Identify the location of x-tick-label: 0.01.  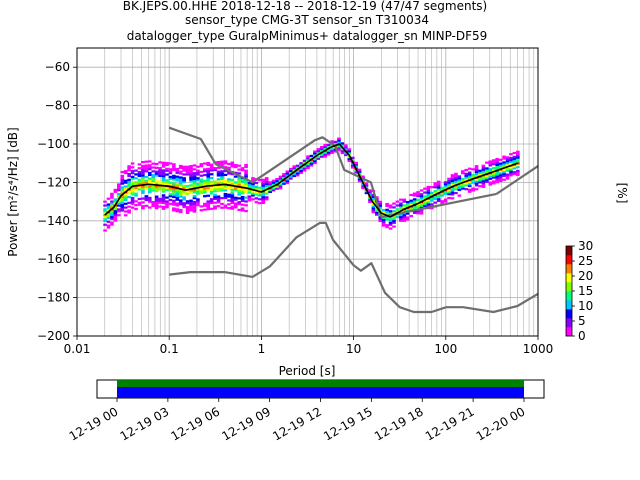
(77, 349).